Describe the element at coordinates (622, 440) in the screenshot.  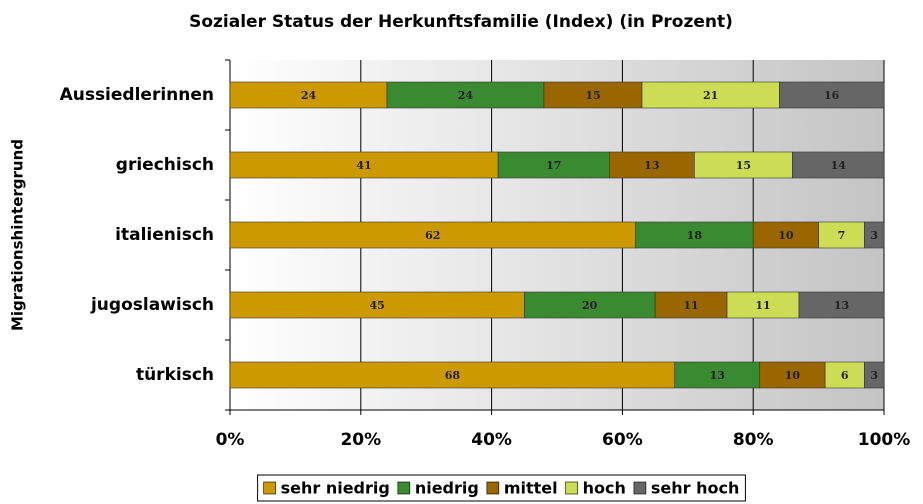
I see `x-tick-label: 60%` at that location.